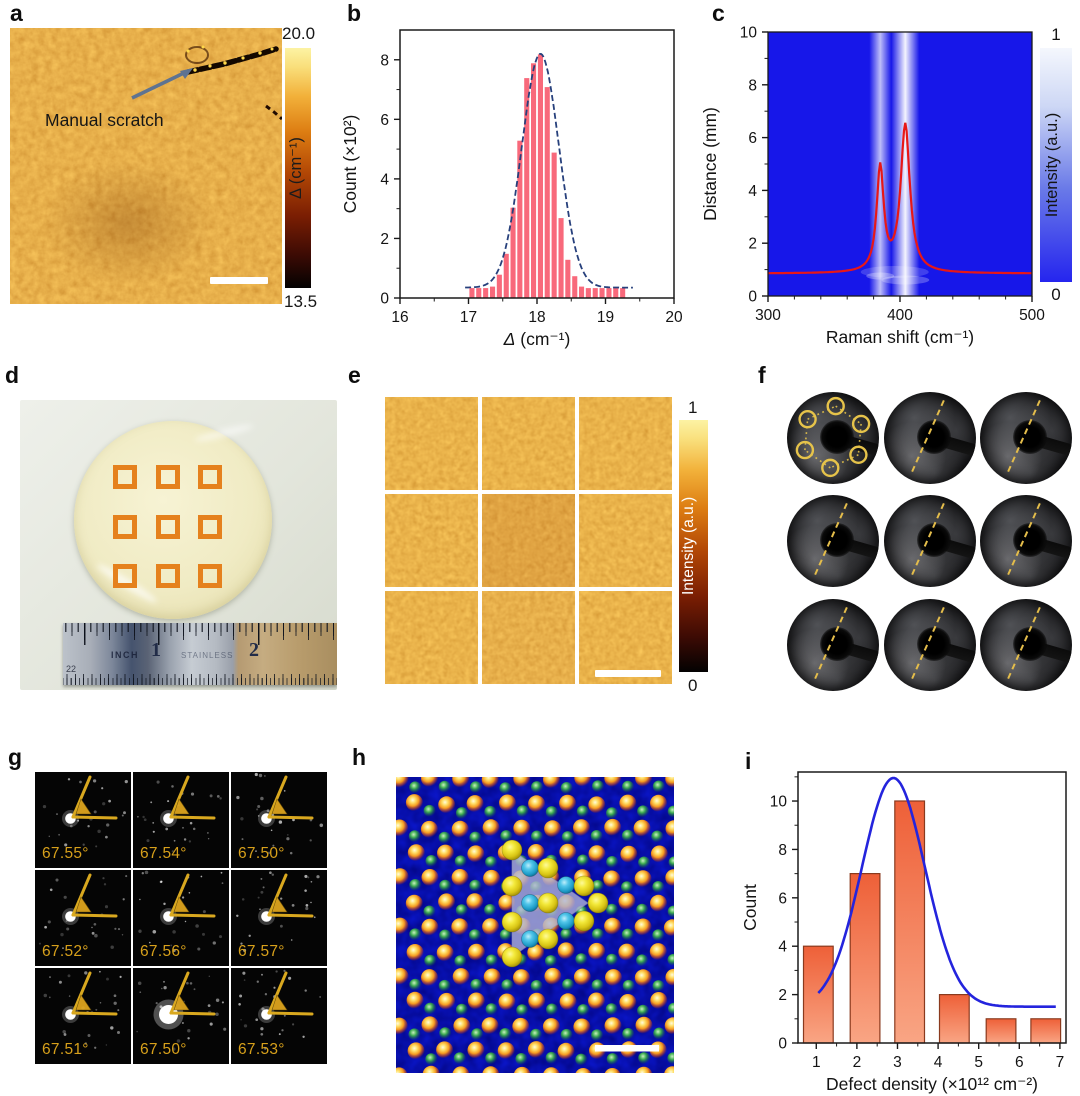  I want to click on plot-b: 16 17 18 19 20 0 2 4 6 8 Δ (cm⁻¹) Count (×10²), so click(511, 189).